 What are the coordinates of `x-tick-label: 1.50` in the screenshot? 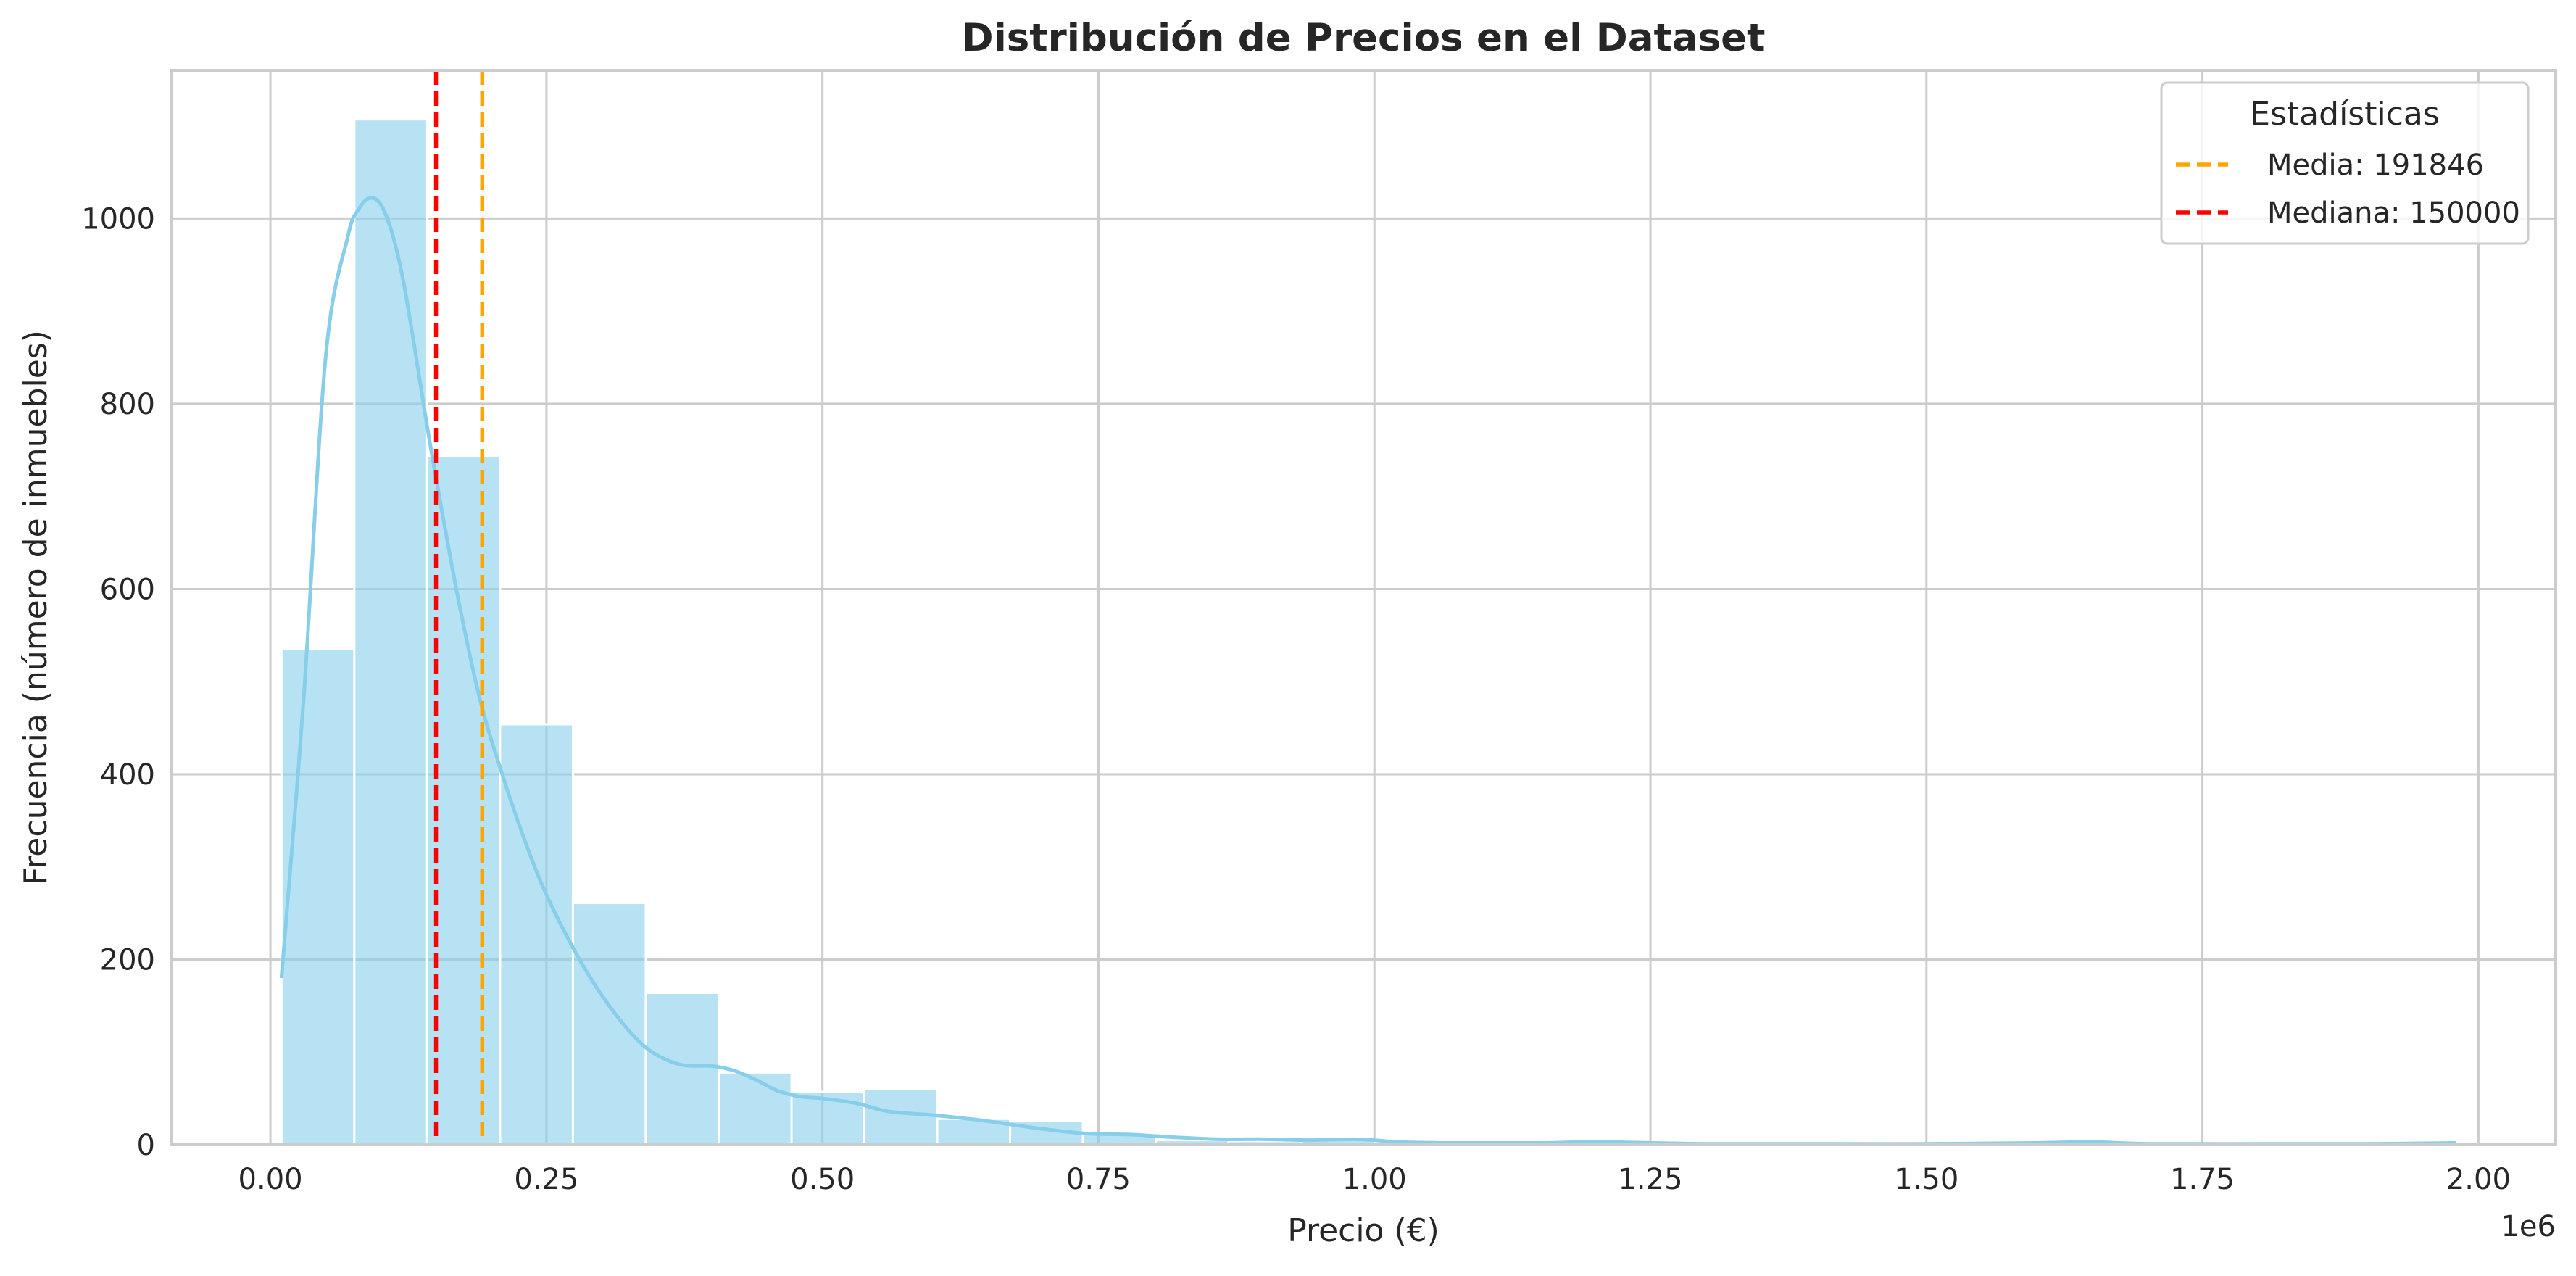 It's located at (1926, 1179).